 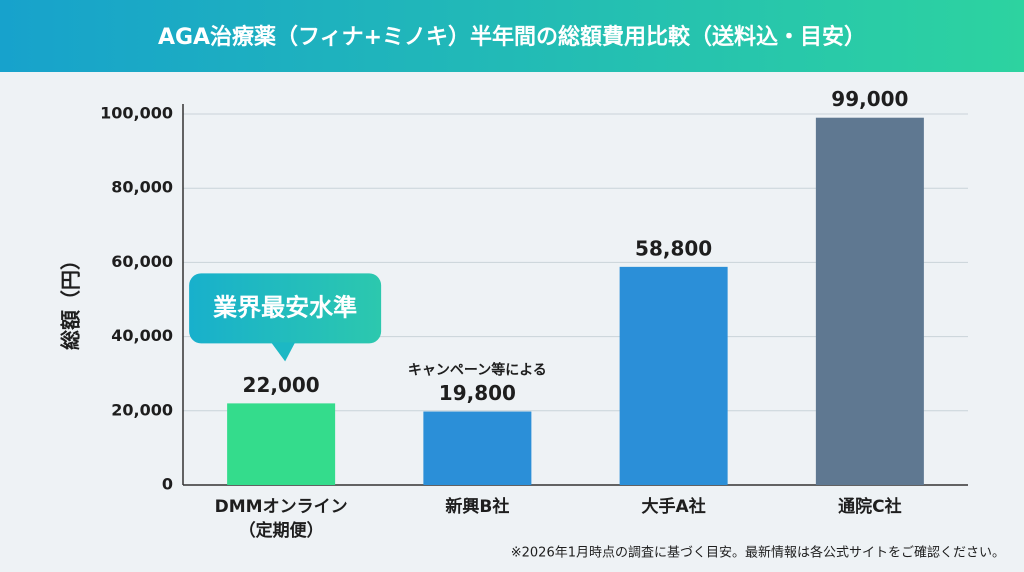 I want to click on x-tick-label: DMMオンライン （定期便）, so click(x=281, y=519).